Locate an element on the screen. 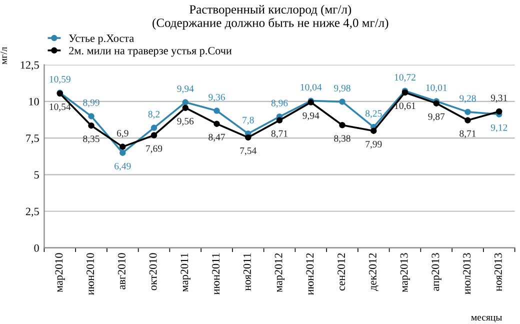 Image resolution: width=520 pixels, height=324 pixels. data-label: 7,69 is located at coordinates (154, 149).